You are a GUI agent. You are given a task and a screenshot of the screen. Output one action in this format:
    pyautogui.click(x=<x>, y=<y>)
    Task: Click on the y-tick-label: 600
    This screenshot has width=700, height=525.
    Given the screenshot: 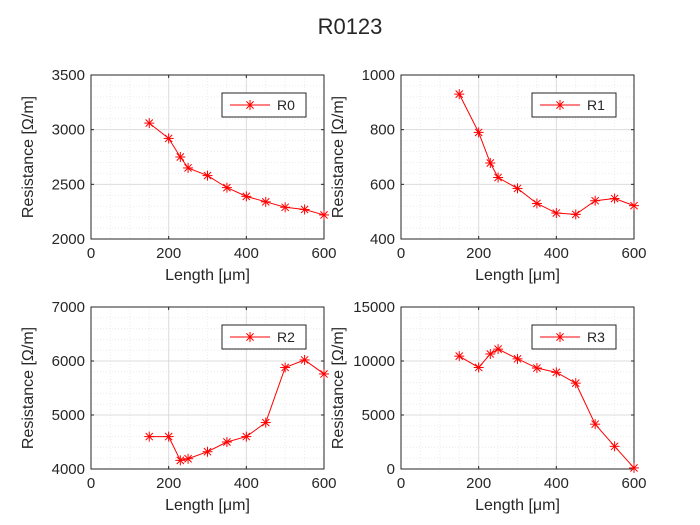 What is the action you would take?
    pyautogui.click(x=382, y=184)
    